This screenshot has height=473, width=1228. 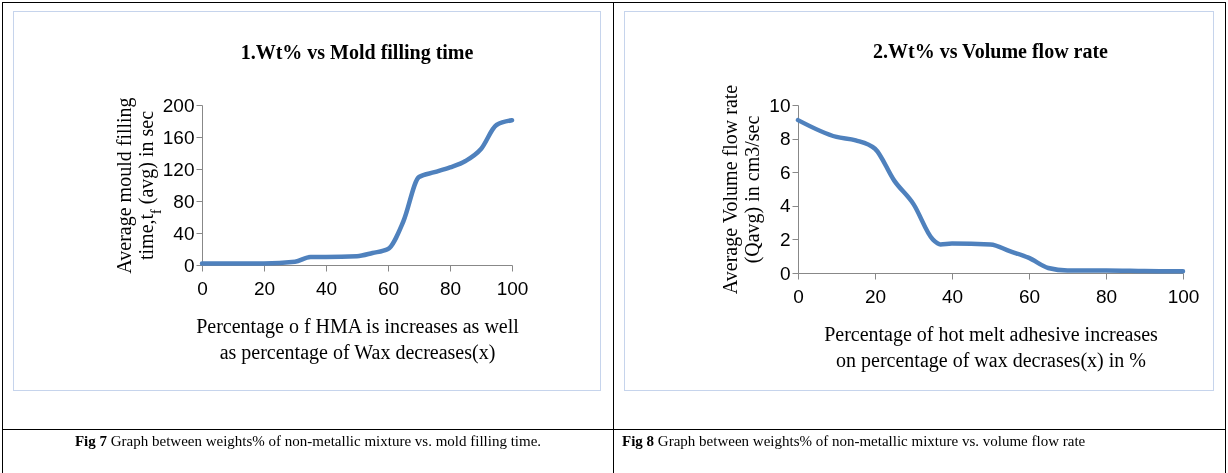 What do you see at coordinates (742, 189) in the screenshot?
I see `y-axis-title: Average Volume flow rate (Qavg) in cm3/sec` at bounding box center [742, 189].